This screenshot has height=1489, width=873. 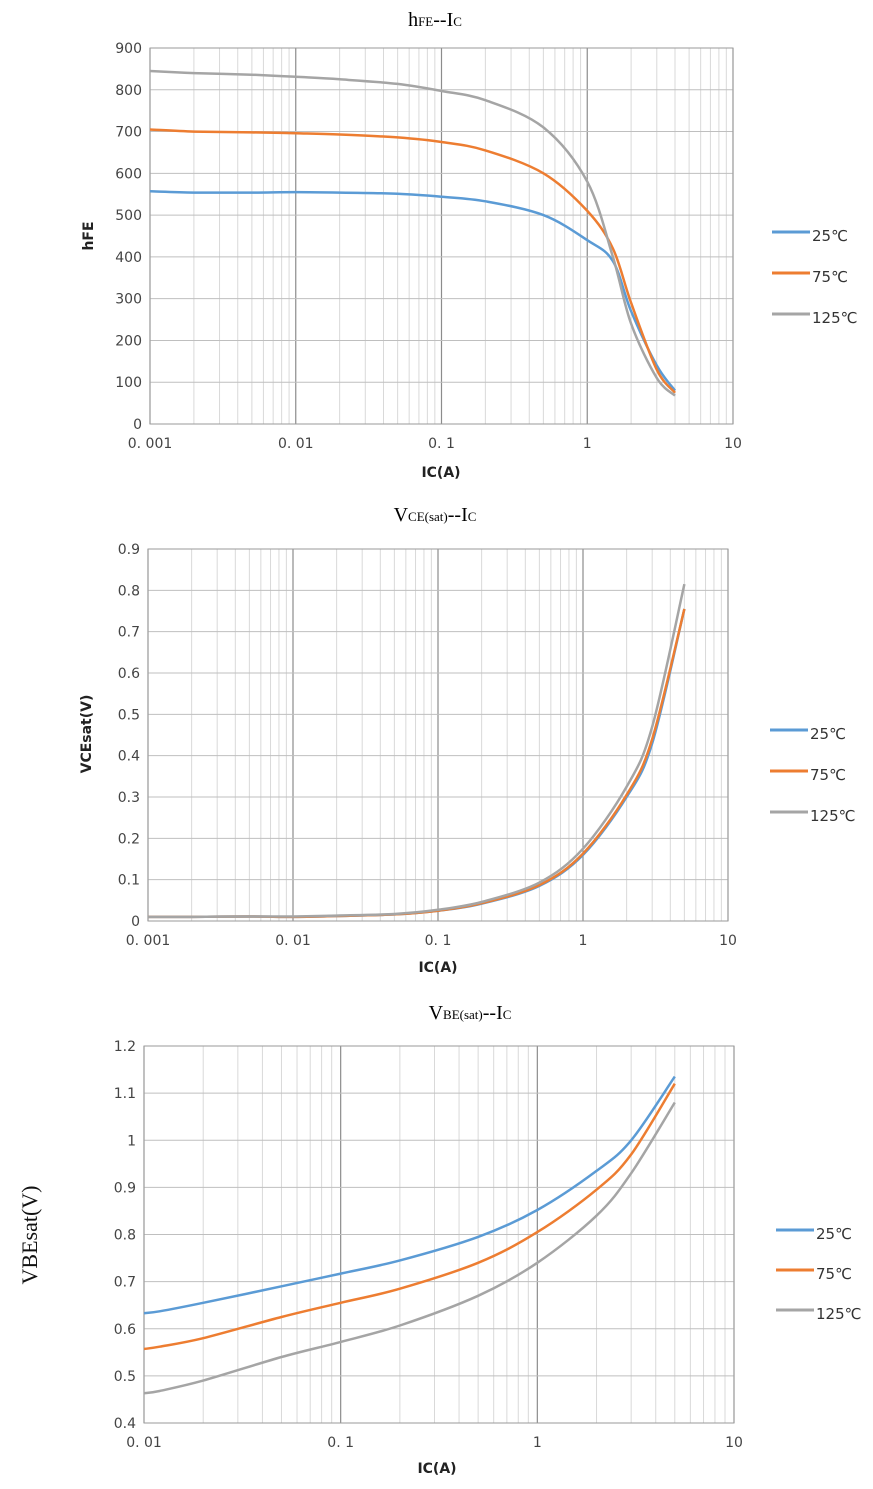 What do you see at coordinates (128, 383) in the screenshot?
I see `y-tick-label: 100` at bounding box center [128, 383].